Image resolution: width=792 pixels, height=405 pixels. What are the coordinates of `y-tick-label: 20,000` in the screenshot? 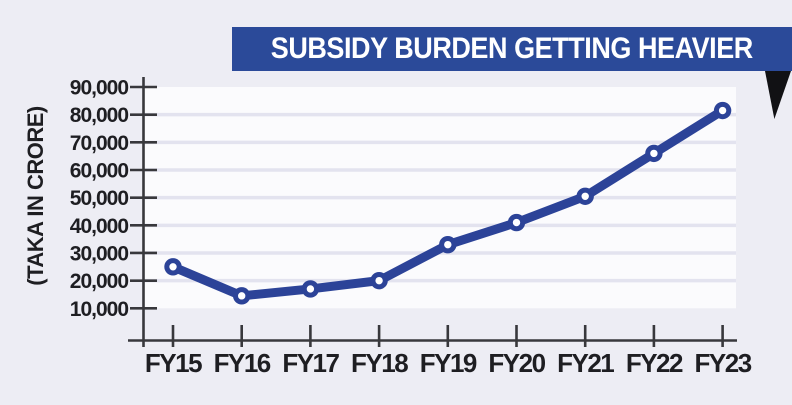 It's located at (99, 281).